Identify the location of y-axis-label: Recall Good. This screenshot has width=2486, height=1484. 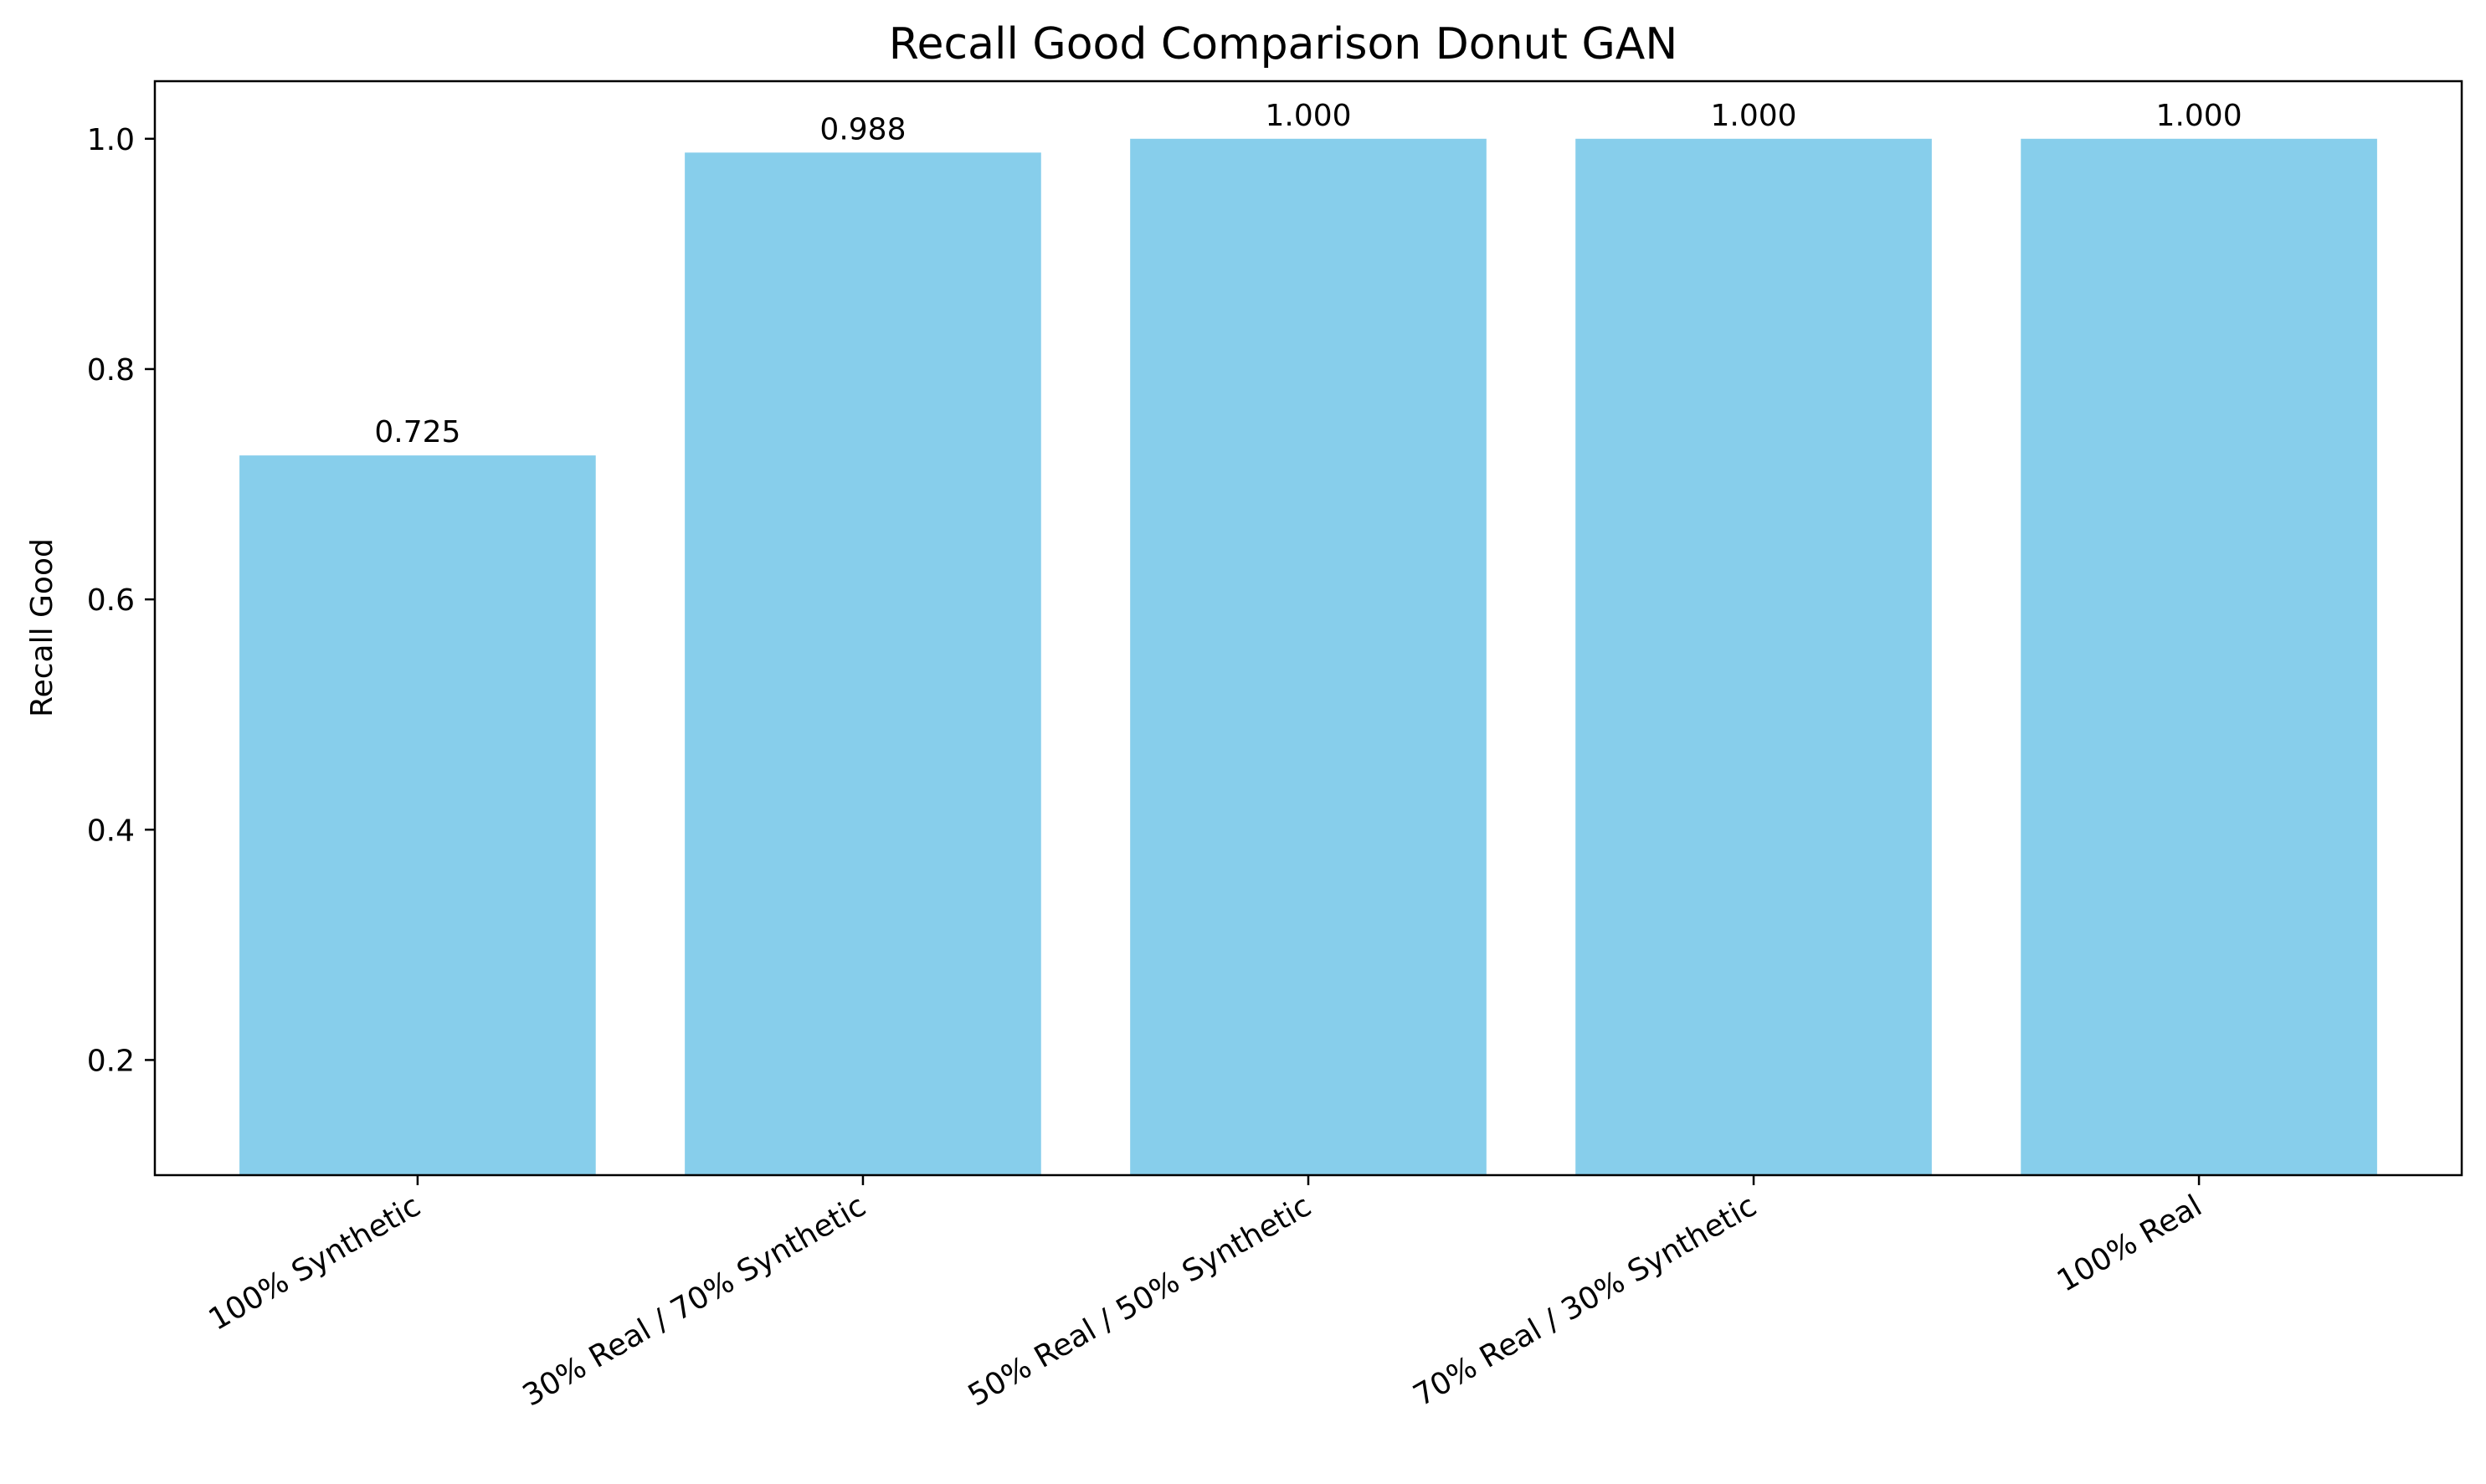
(42, 627).